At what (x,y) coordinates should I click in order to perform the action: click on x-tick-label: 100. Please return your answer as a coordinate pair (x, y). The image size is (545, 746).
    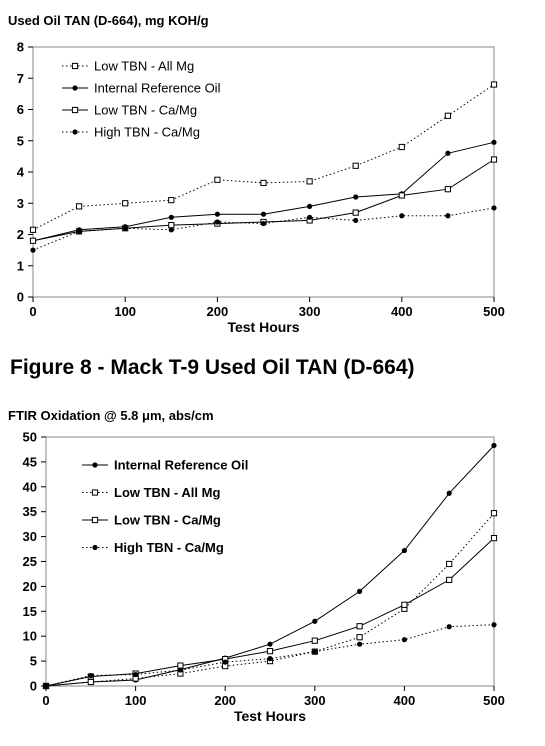
    Looking at the image, I should click on (136, 700).